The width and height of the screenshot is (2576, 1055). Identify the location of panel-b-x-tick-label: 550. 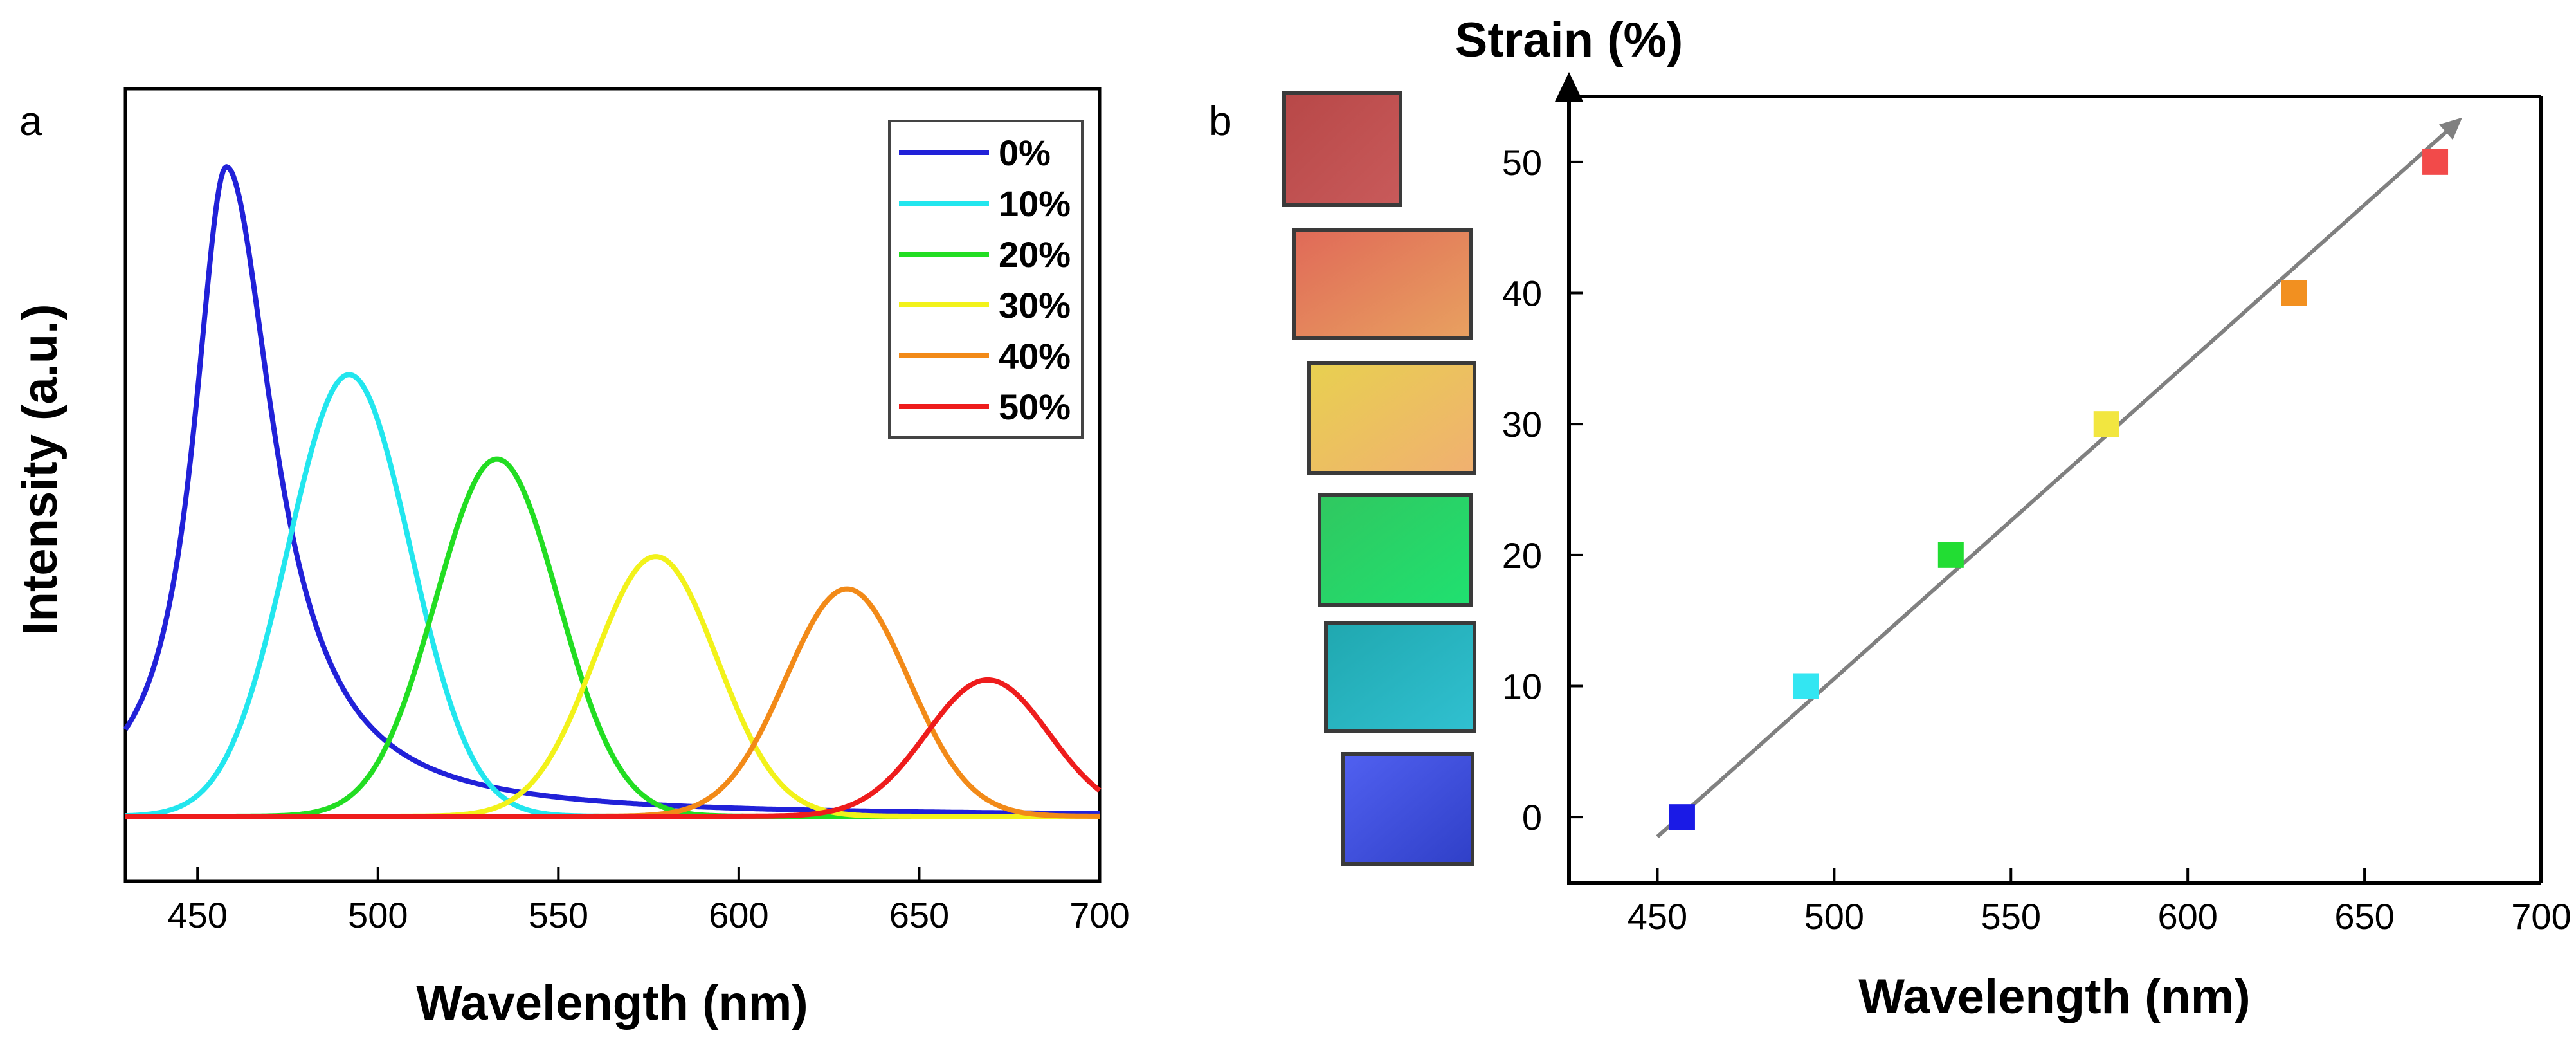
(2011, 916).